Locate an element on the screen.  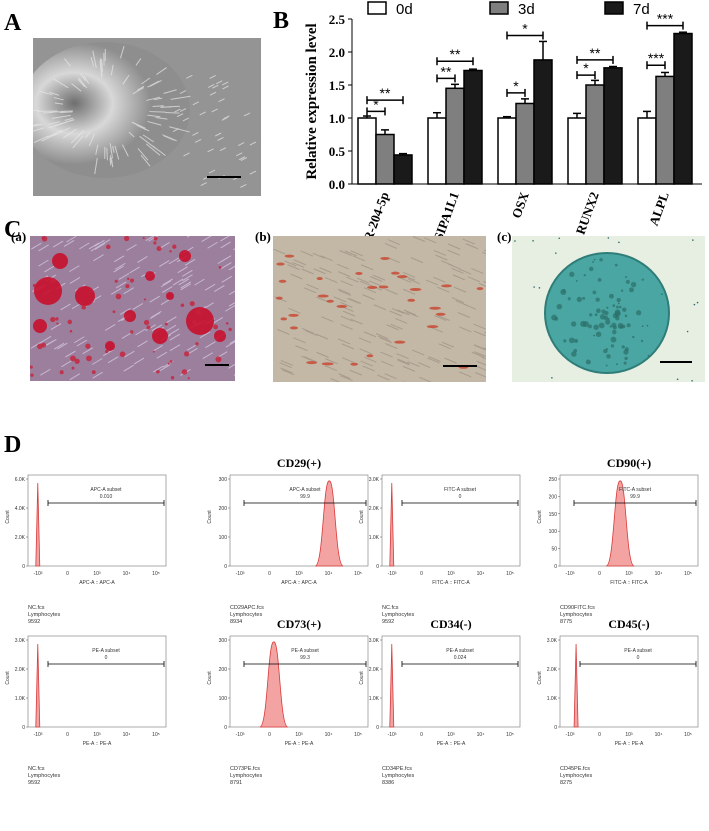
sig-label: *** is located at coordinates (665, 19).